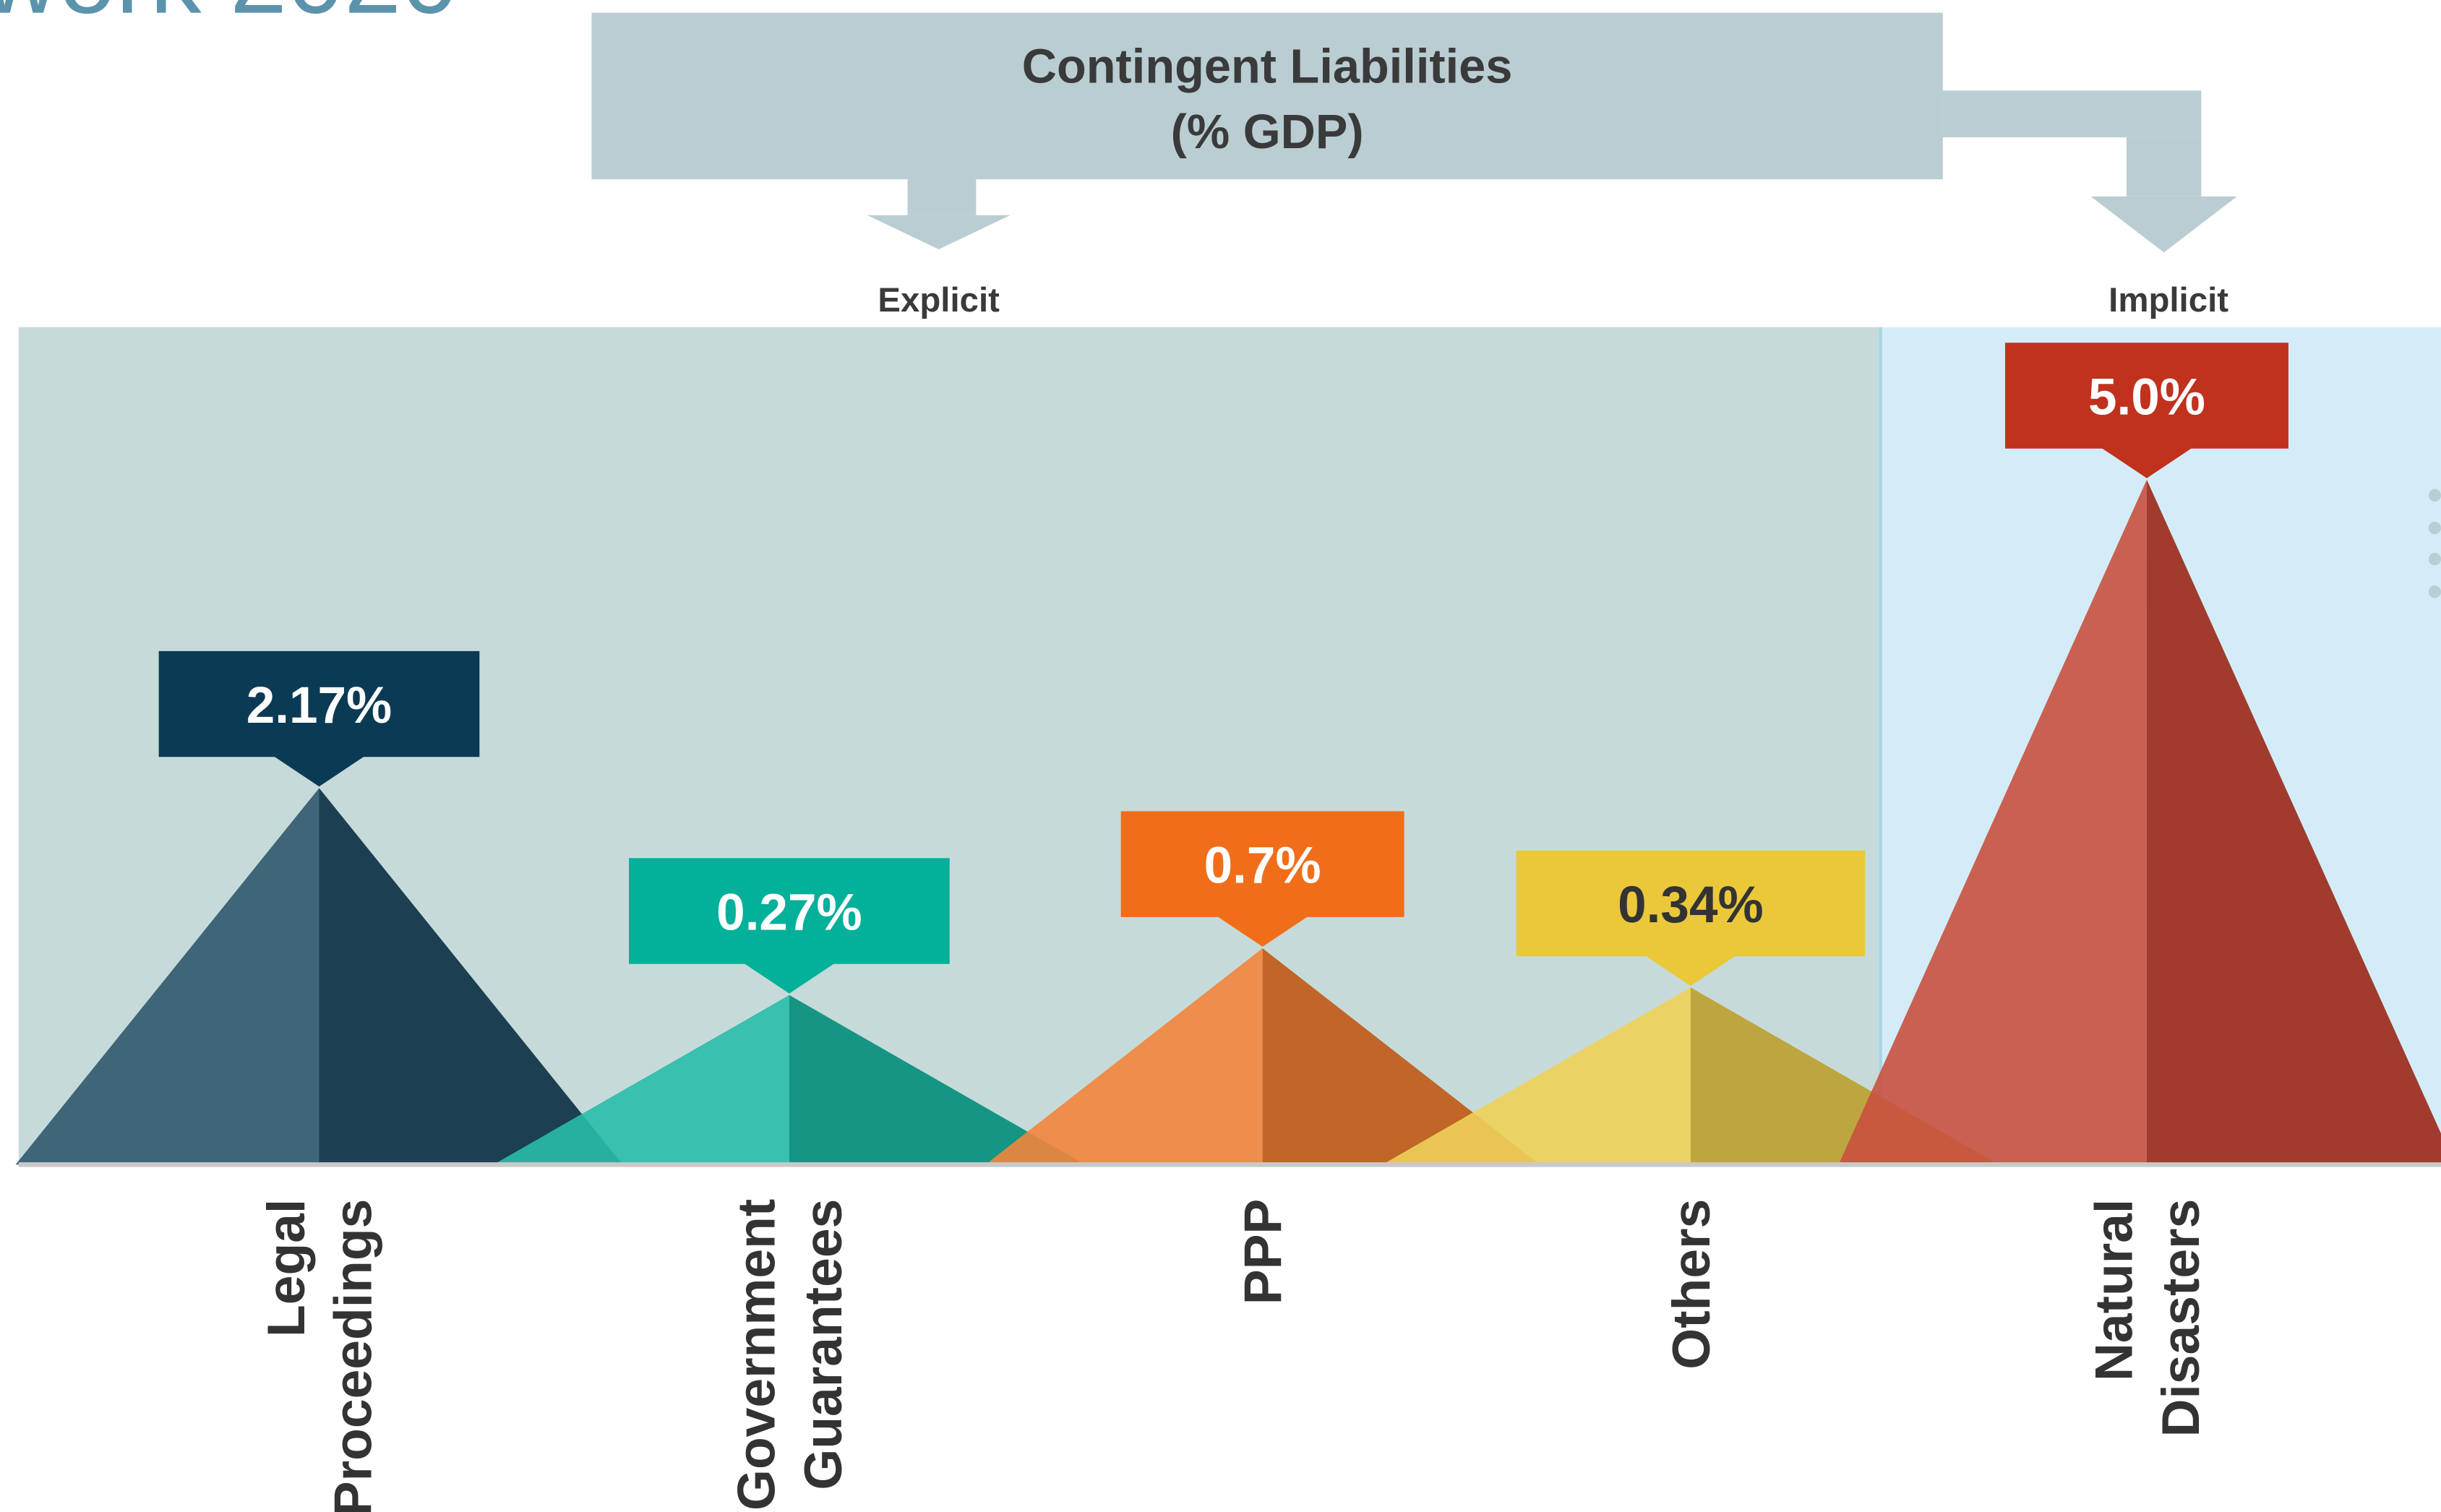 Image resolution: width=2441 pixels, height=1512 pixels. I want to click on value-label: 0.27%, so click(789, 912).